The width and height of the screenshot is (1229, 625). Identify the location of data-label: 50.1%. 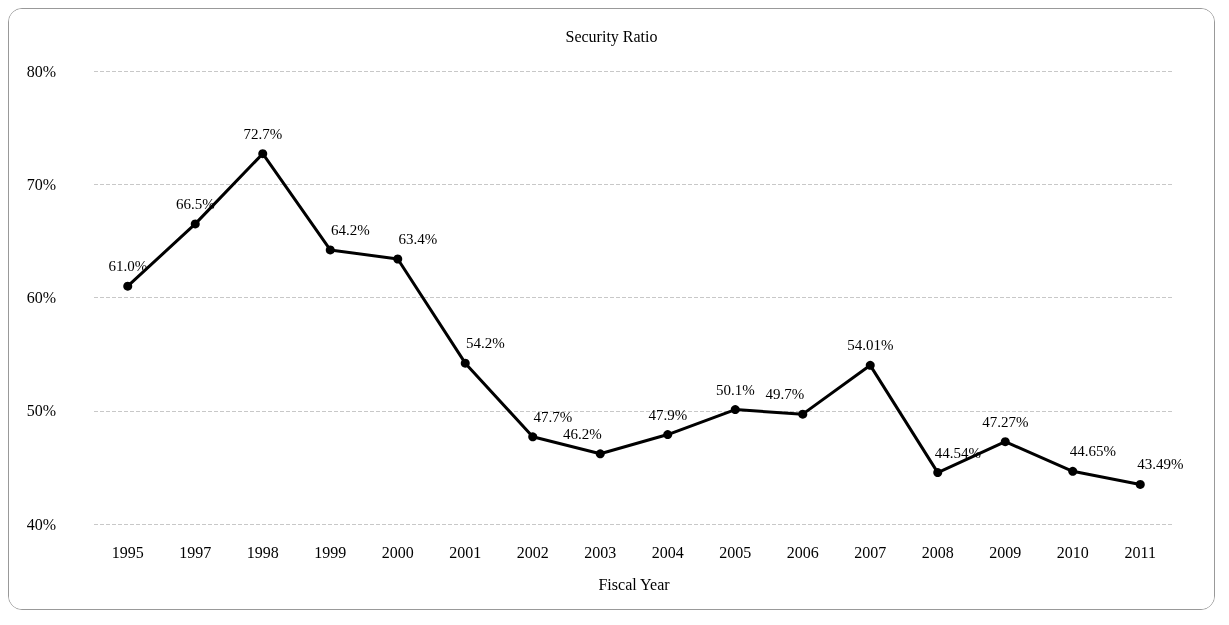
(735, 389).